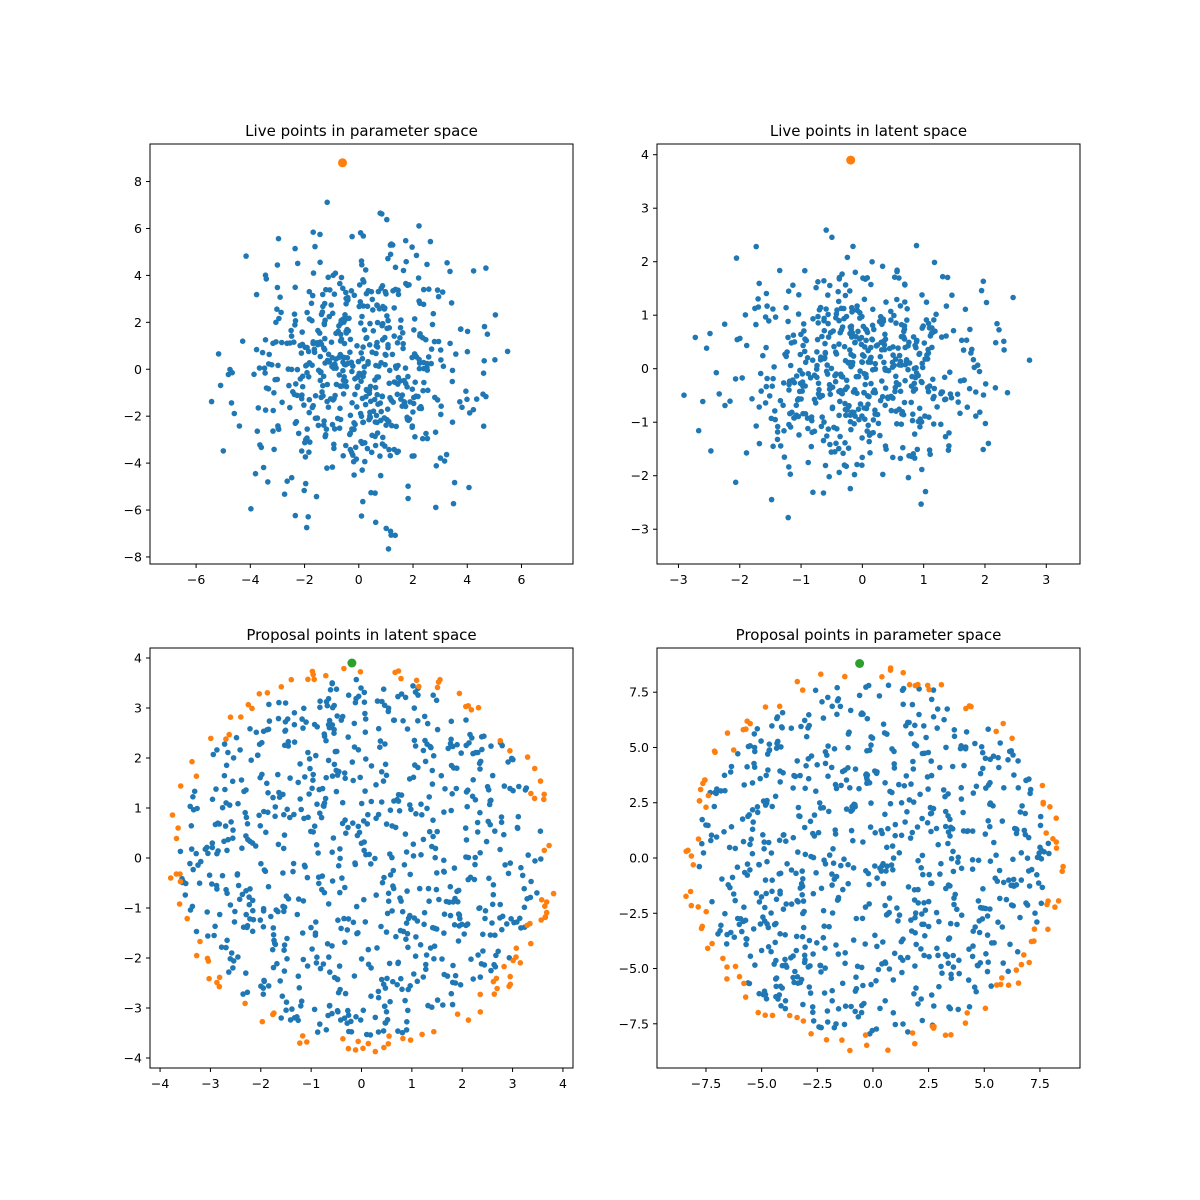  I want to click on x-tick-label: 0.0, so click(873, 1083).